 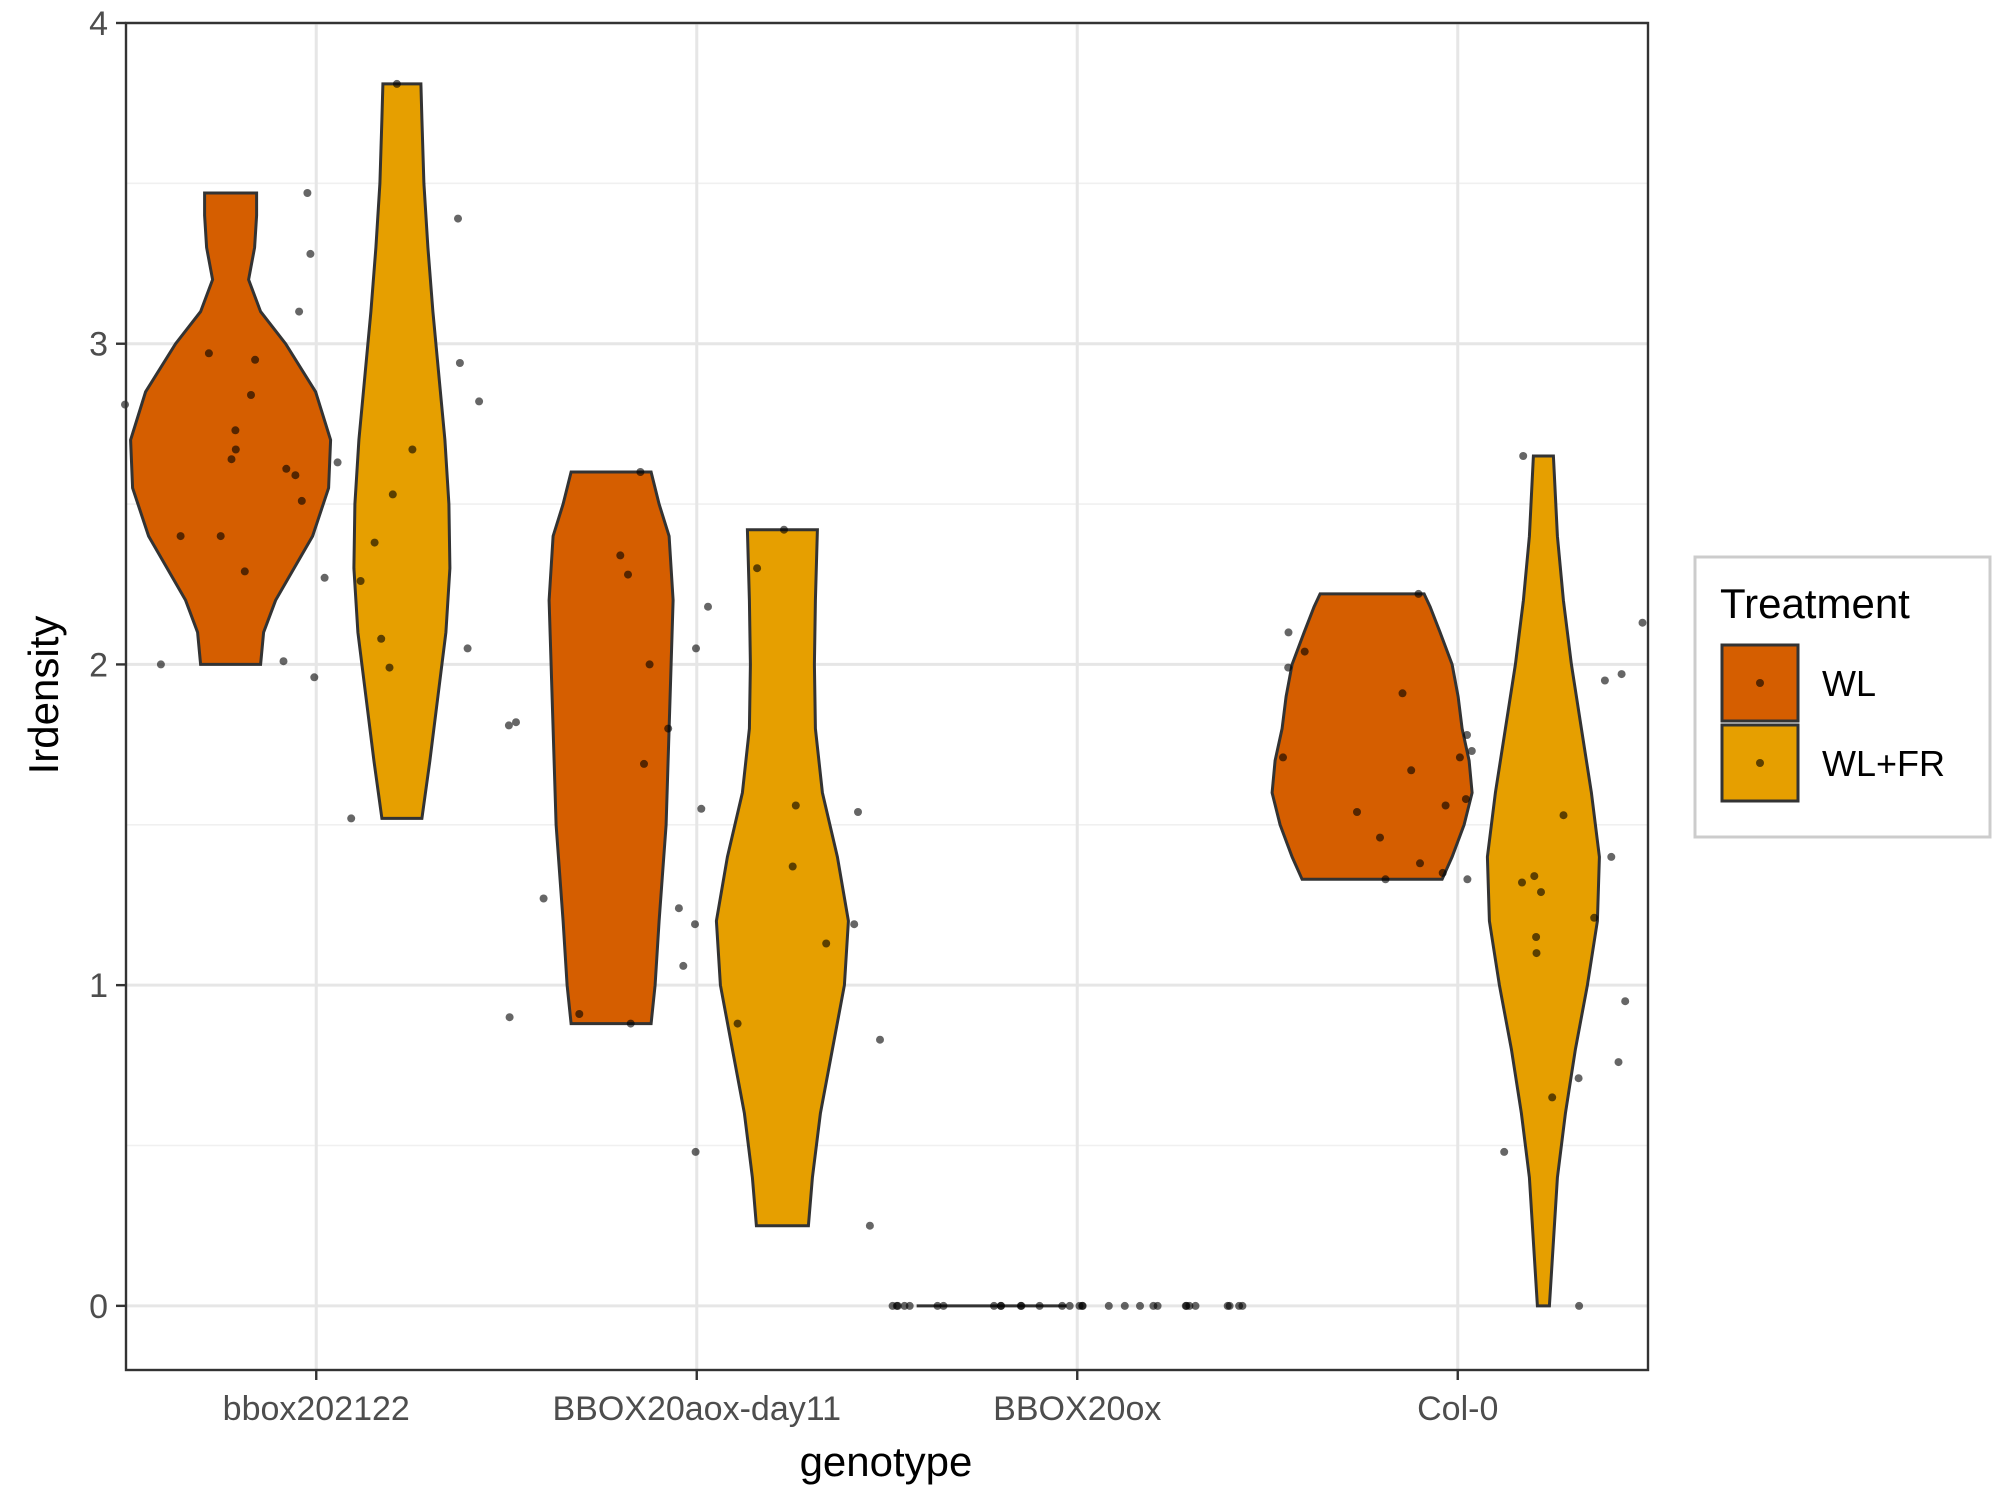 What do you see at coordinates (98, 665) in the screenshot?
I see `y-tick-label: 2` at bounding box center [98, 665].